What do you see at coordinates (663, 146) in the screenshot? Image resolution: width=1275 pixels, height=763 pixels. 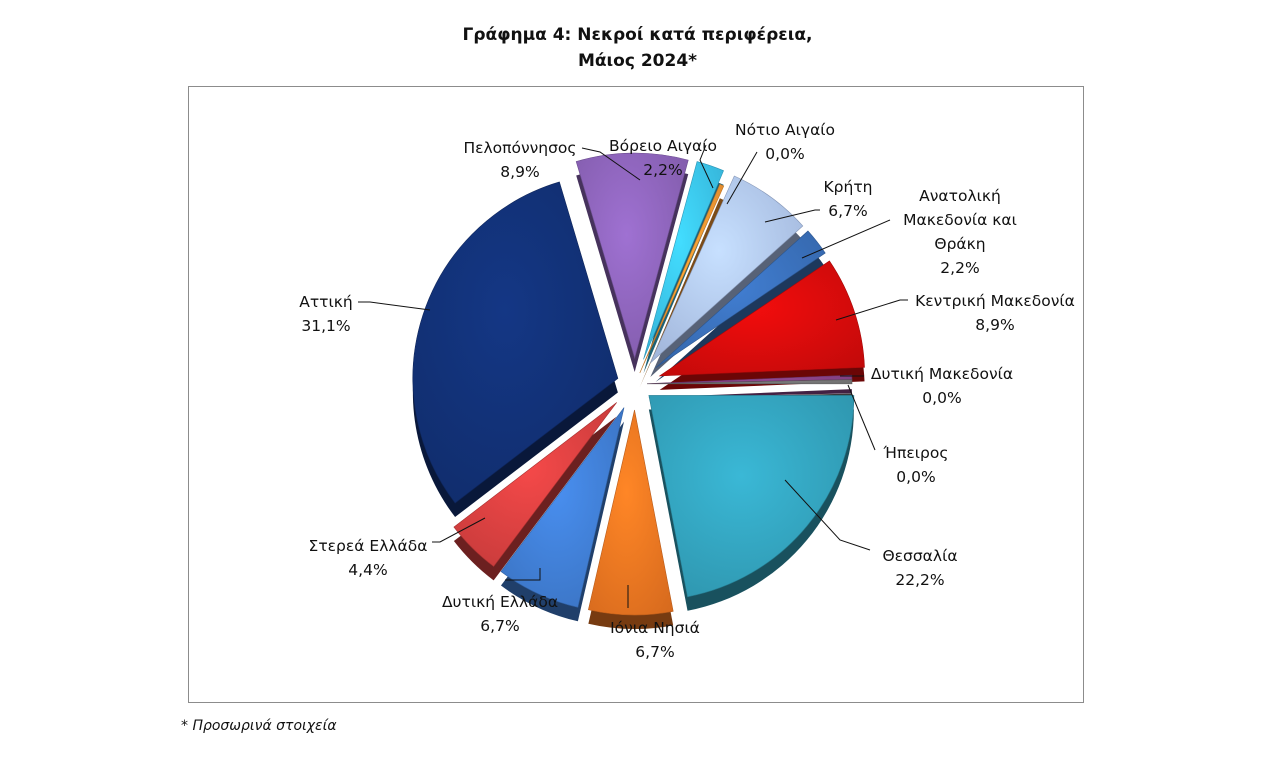 I see `data-label-name: Βόρειο Αιγαίο` at bounding box center [663, 146].